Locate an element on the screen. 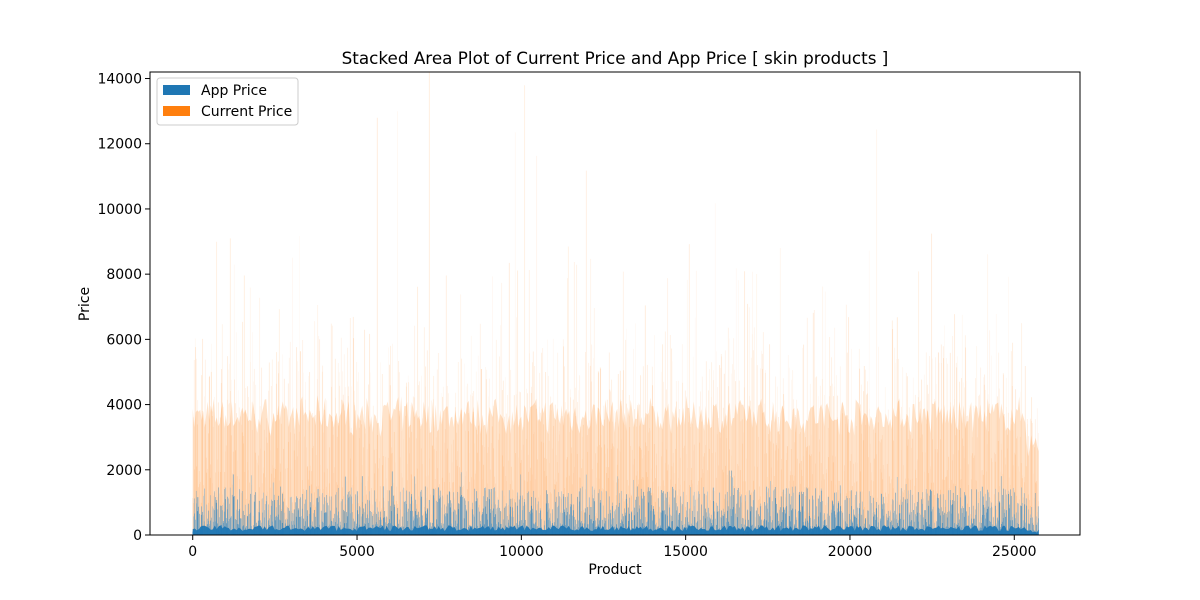 Image resolution: width=1200 pixels, height=600 pixels. legend-label-current-price: Current Price is located at coordinates (246, 112).